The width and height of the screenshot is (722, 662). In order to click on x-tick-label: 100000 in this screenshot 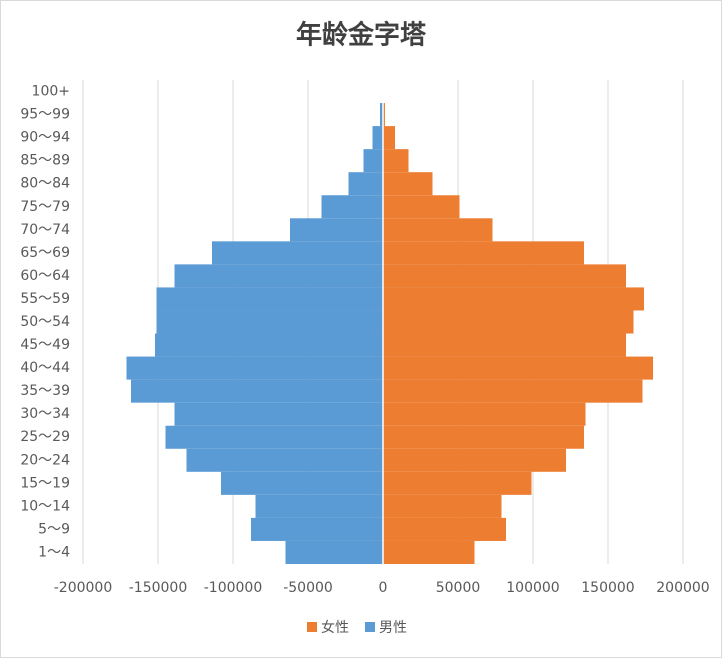, I will do `click(532, 588)`.